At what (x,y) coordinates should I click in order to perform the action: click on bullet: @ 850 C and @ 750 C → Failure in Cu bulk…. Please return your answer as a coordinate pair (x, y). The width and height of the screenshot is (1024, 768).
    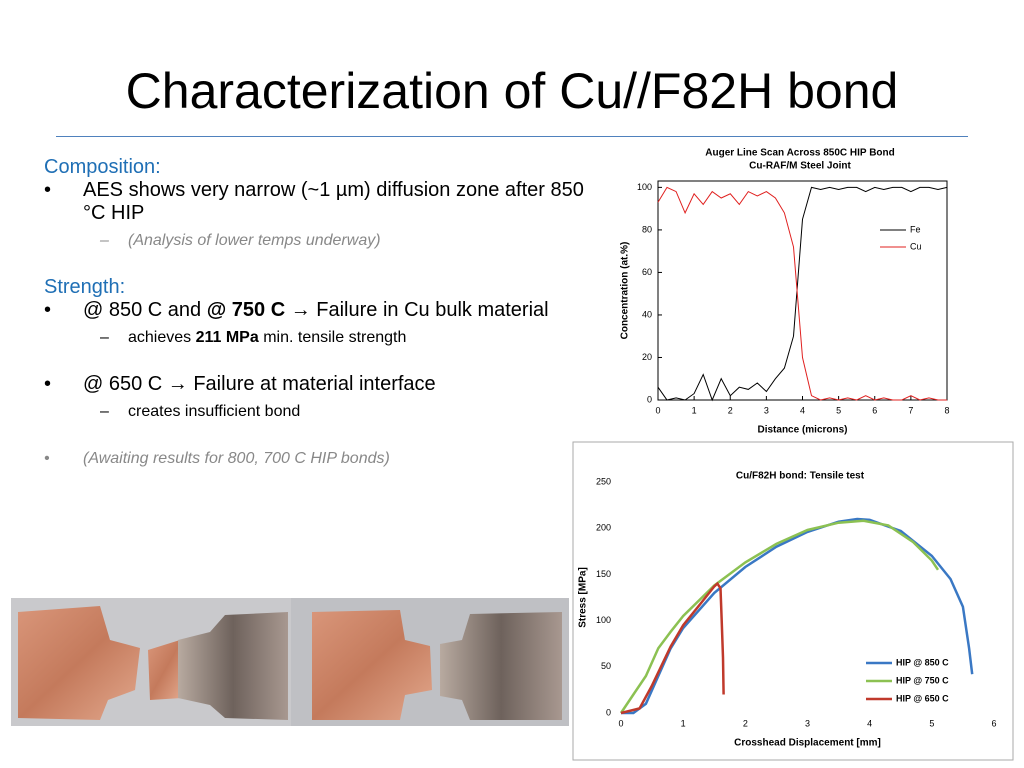
    Looking at the image, I should click on (314, 310).